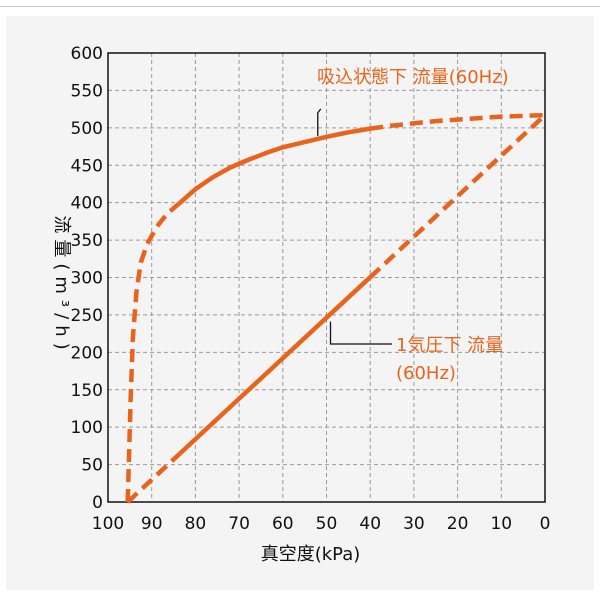  I want to click on y-tick-label: 400, so click(87, 204).